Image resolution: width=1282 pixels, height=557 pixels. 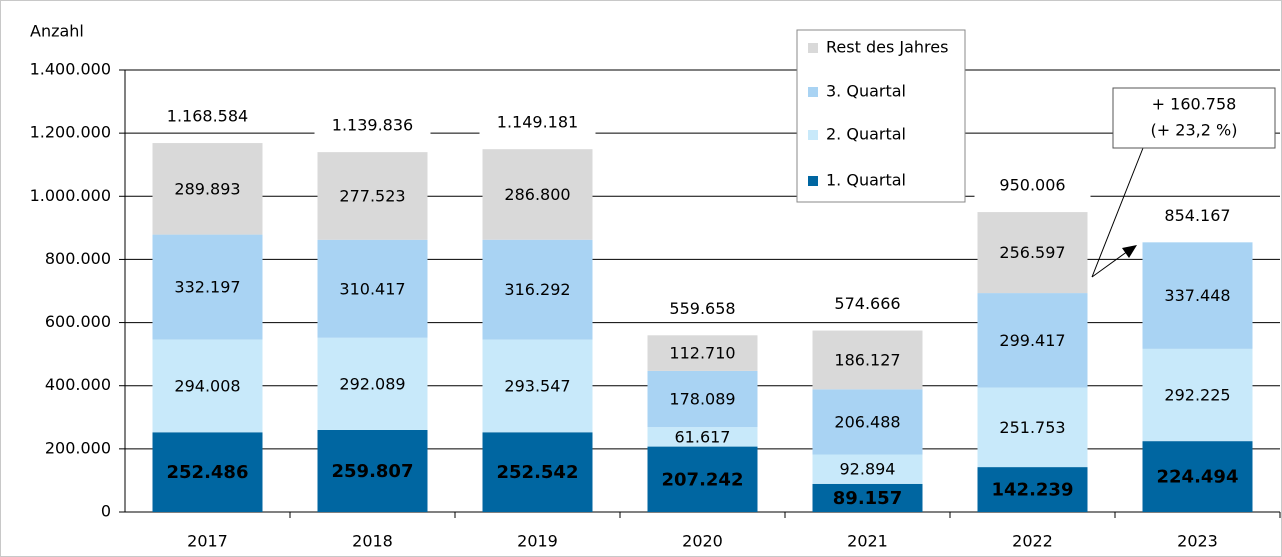 I want to click on legend-box, so click(x=881, y=116).